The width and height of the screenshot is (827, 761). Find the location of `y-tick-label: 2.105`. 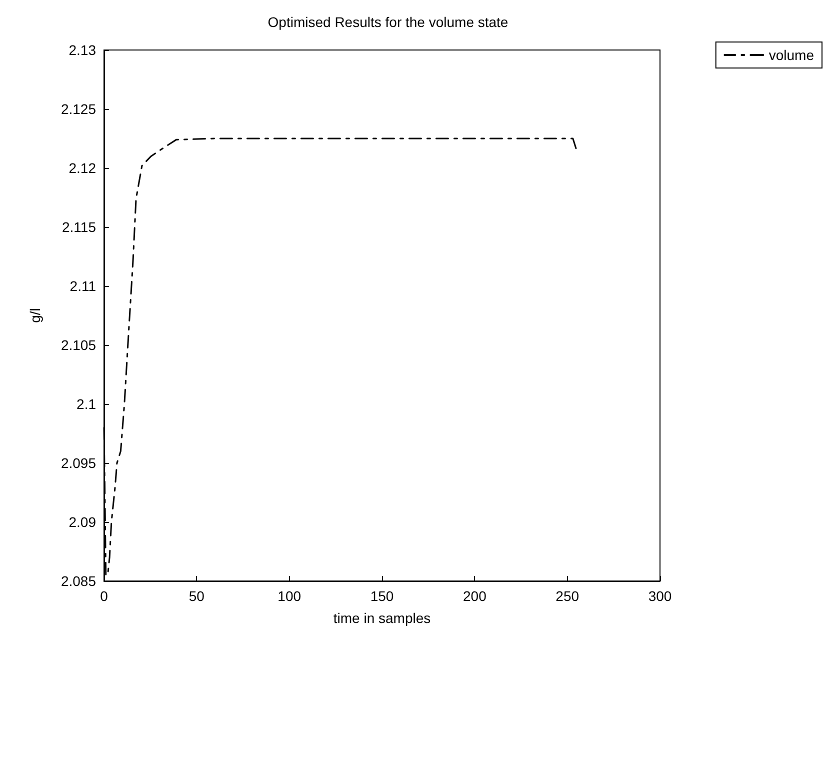

y-tick-label: 2.105 is located at coordinates (78, 345).